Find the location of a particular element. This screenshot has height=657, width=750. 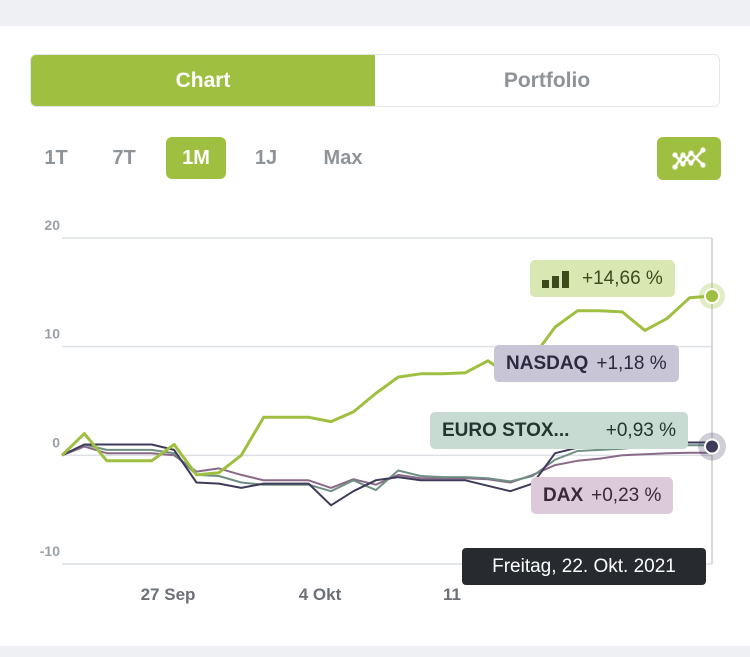

range-1j: 1J is located at coordinates (266, 157).